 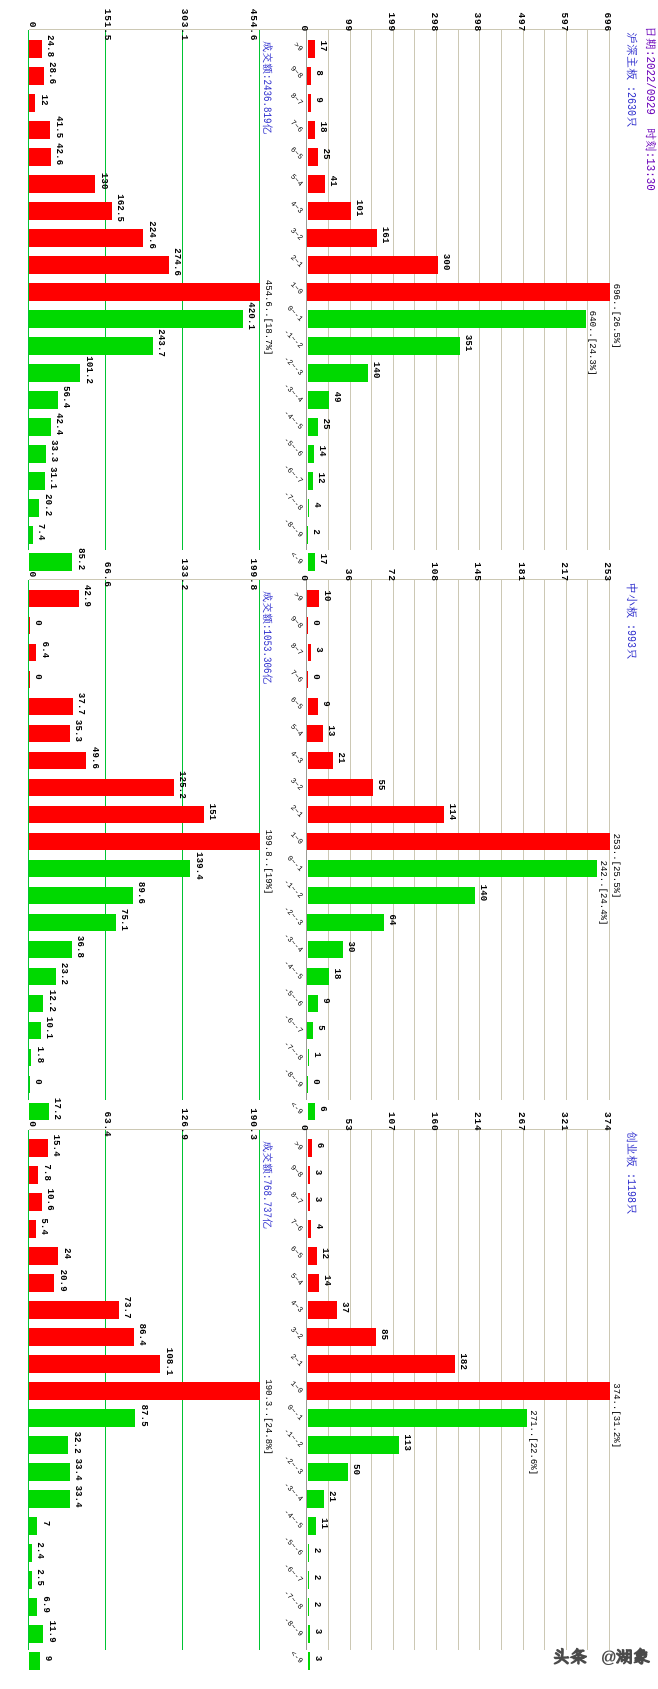 What do you see at coordinates (631, 98) in the screenshot?
I see `svg-text: :2630` at bounding box center [631, 98].